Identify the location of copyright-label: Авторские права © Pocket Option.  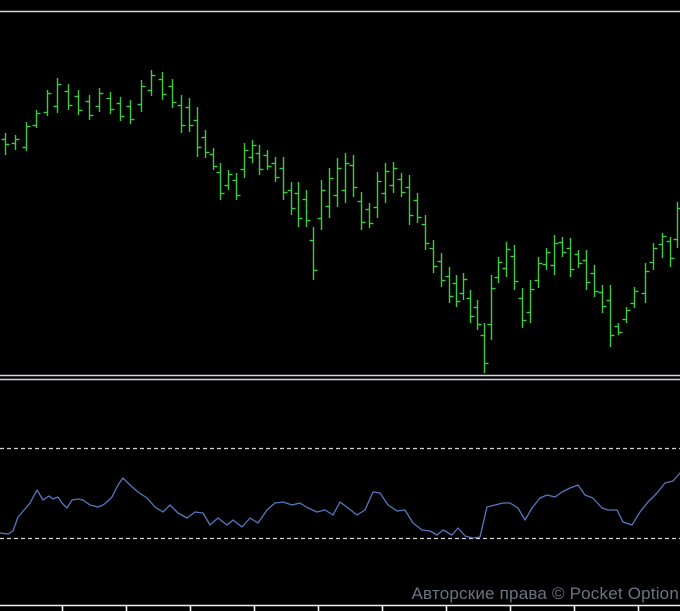
(545, 593).